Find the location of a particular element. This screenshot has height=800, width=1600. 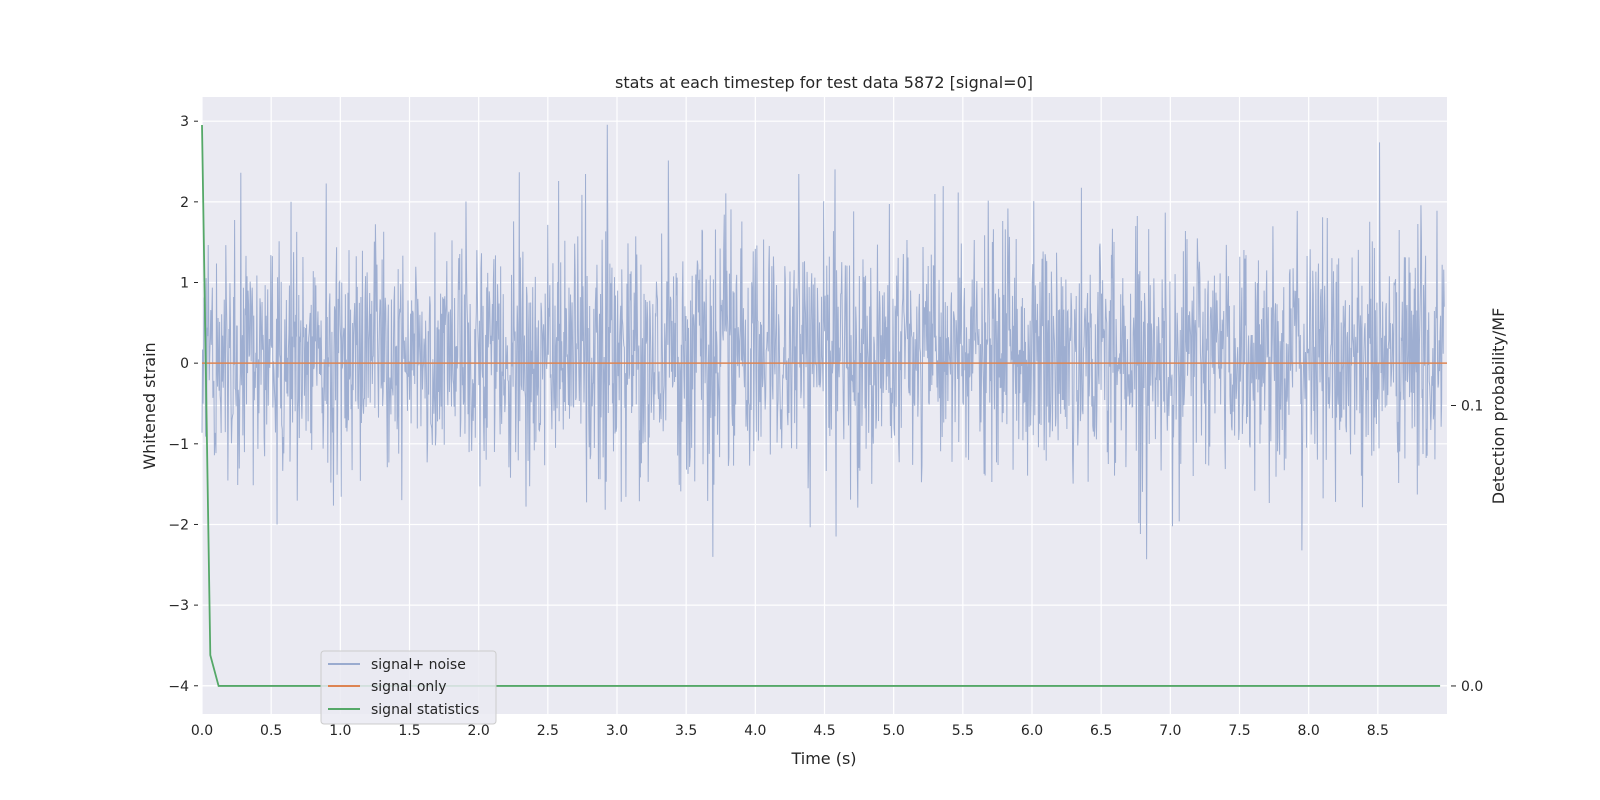

x-tick-label: 4.0 is located at coordinates (755, 731).